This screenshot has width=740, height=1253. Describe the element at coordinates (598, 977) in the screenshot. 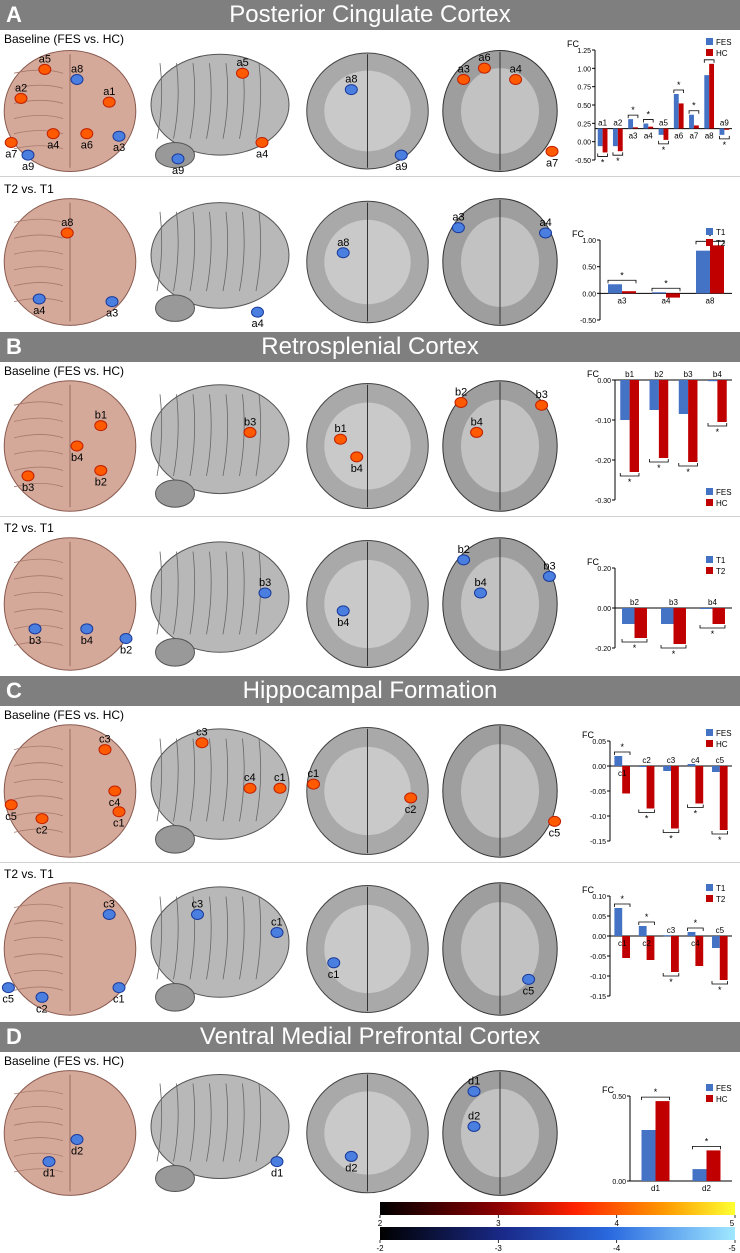

I see `y-tick-label: -0.10` at that location.